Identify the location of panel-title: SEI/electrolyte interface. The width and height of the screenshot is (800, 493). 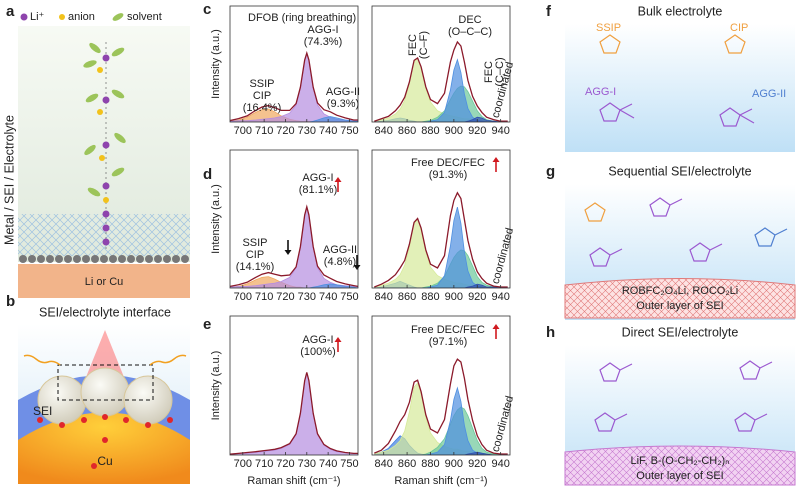
(105, 312).